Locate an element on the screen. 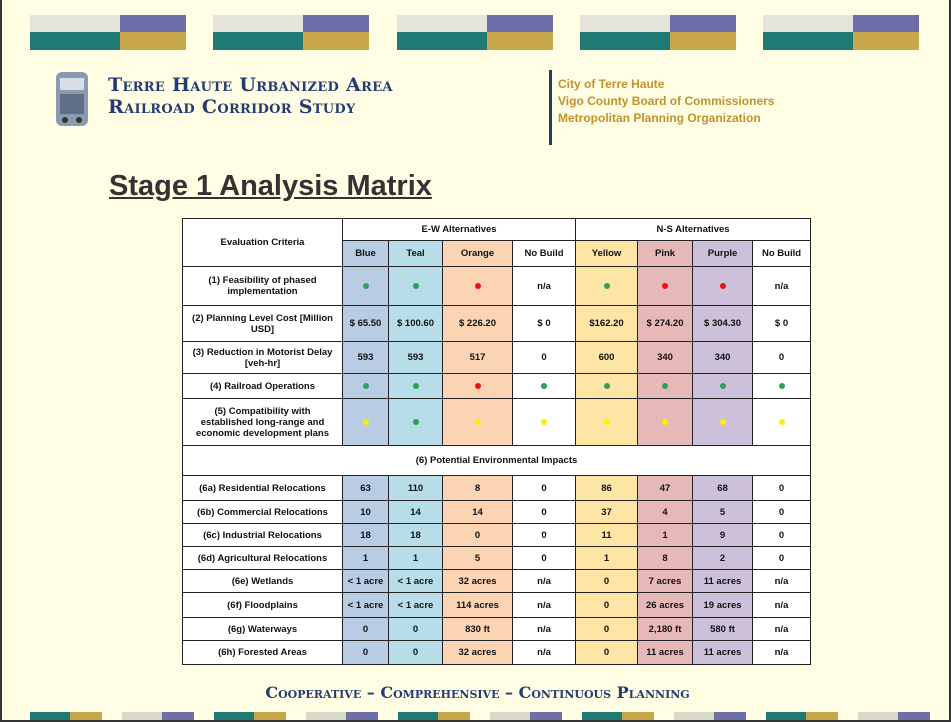  group-header: E-W Alternatives is located at coordinates (459, 229).